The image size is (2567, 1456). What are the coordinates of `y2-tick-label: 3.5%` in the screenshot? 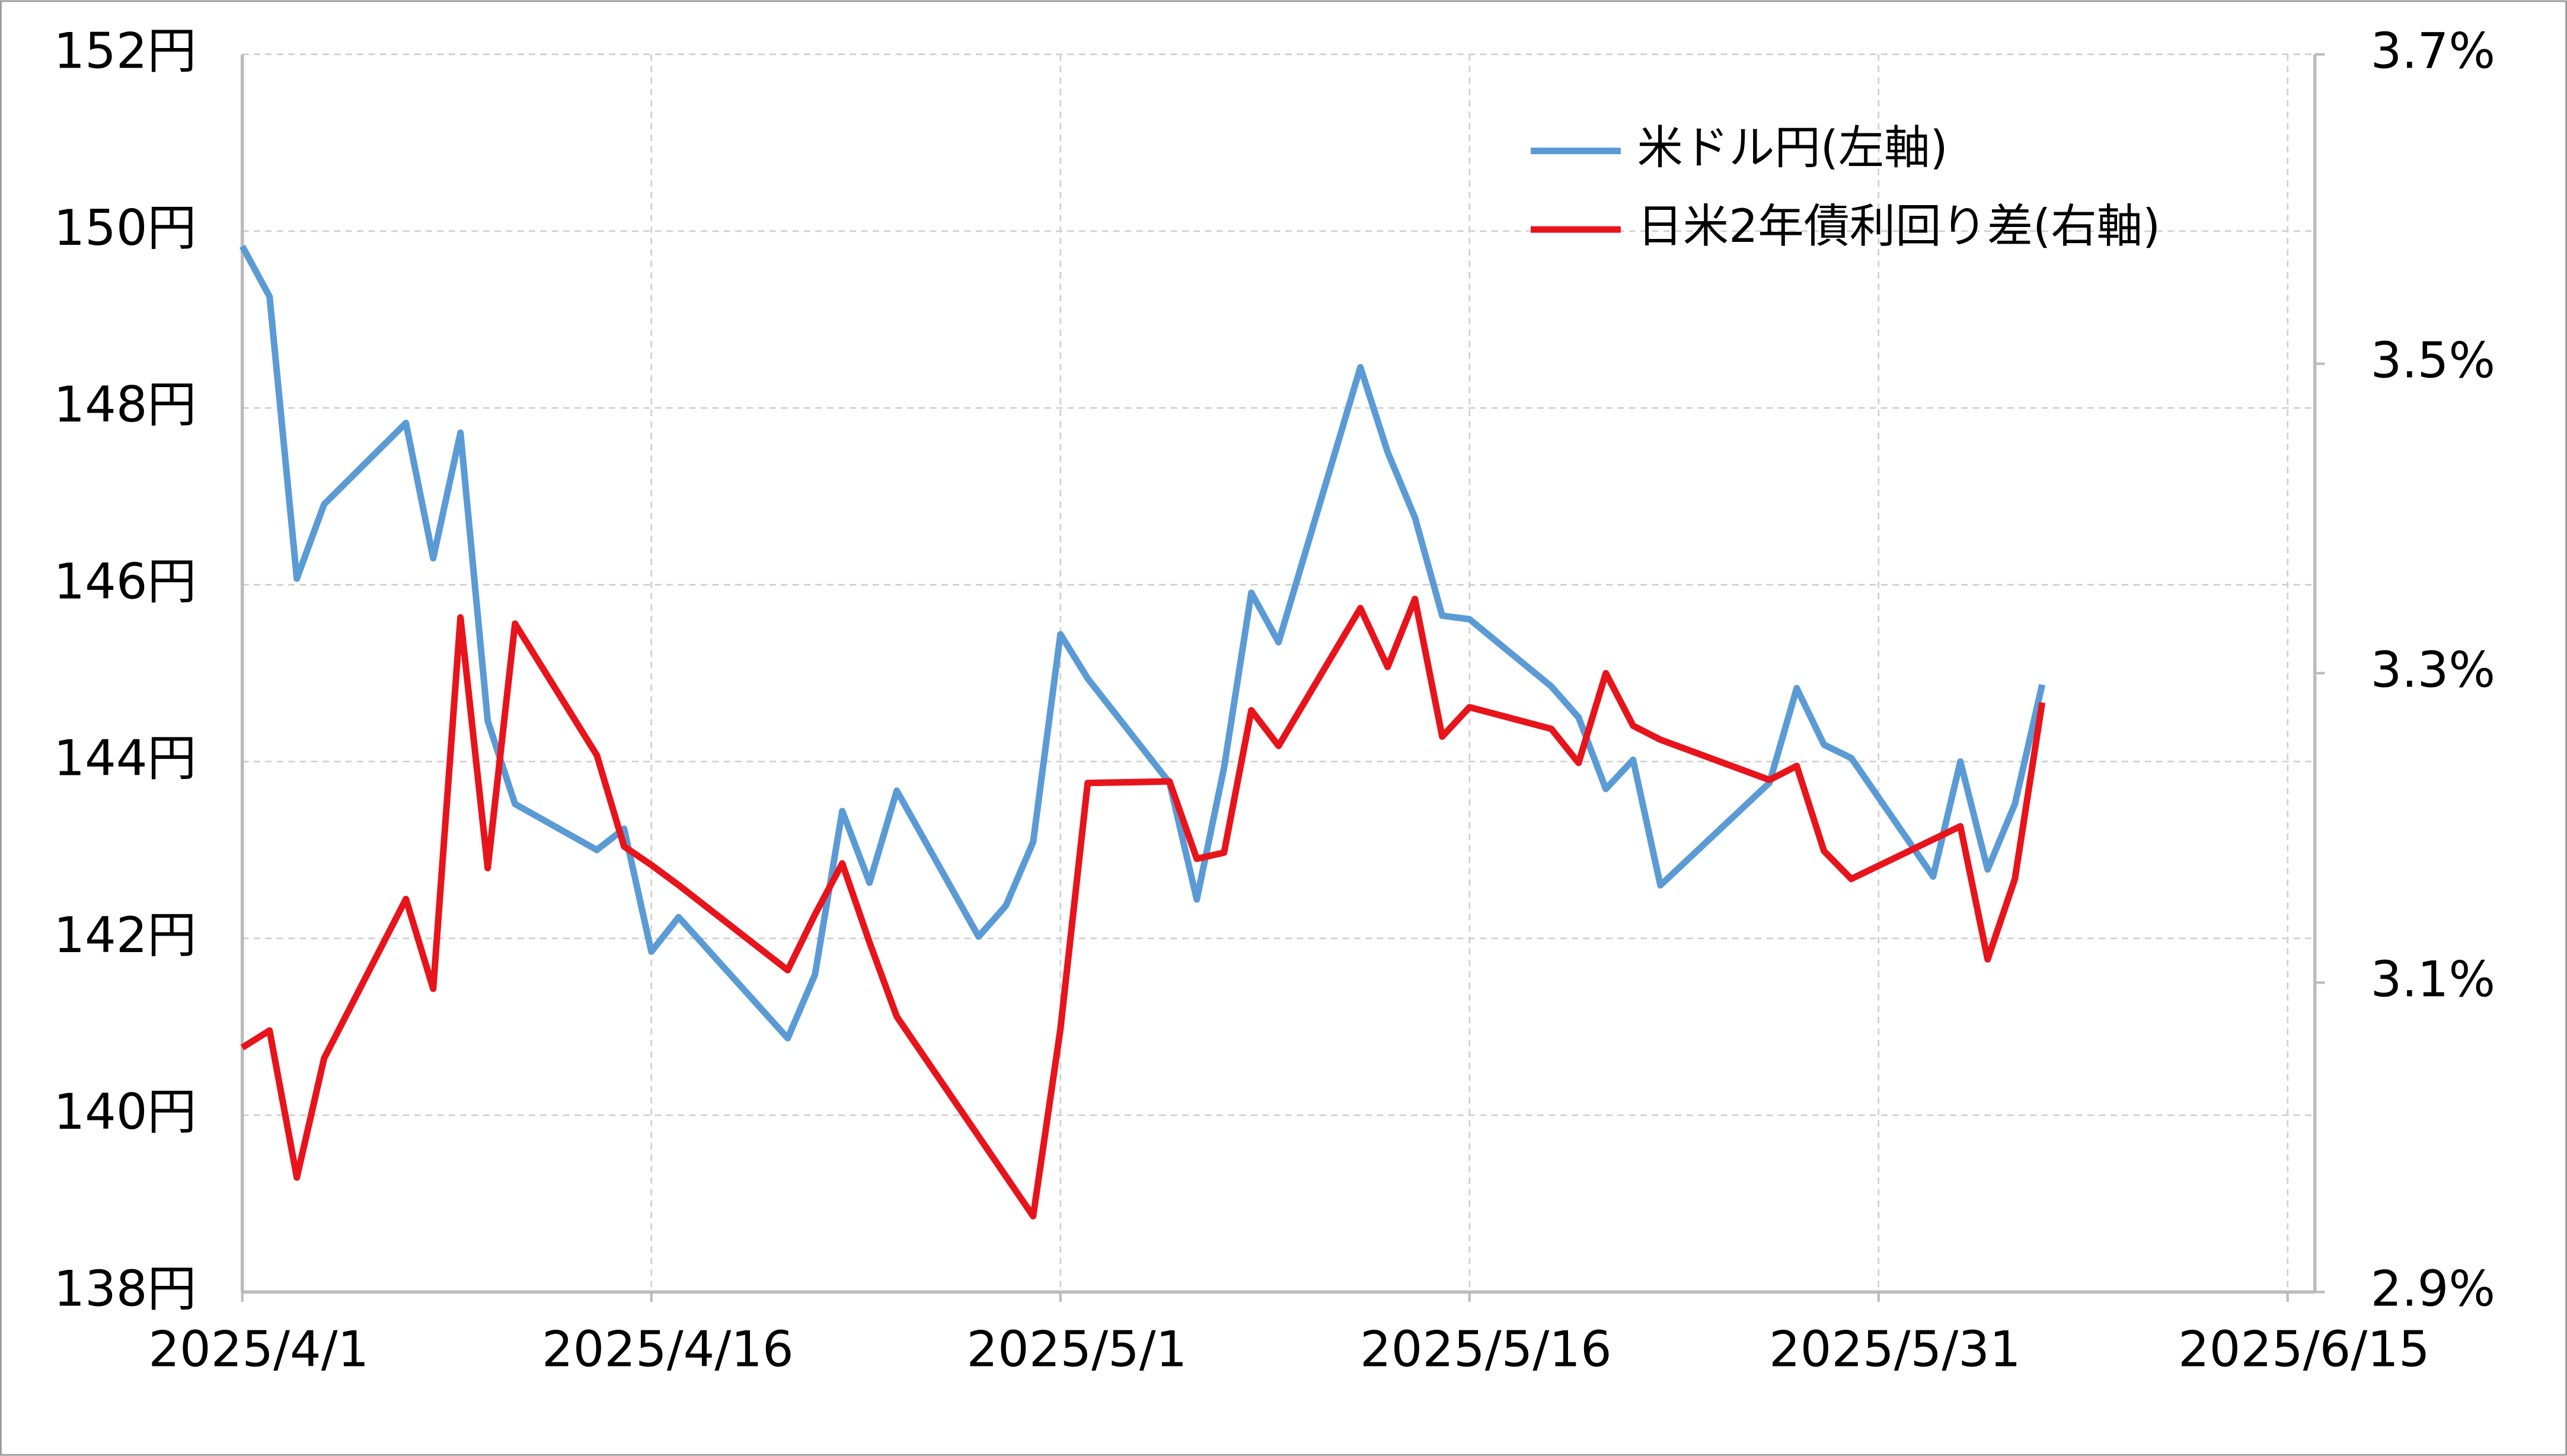 It's located at (2433, 360).